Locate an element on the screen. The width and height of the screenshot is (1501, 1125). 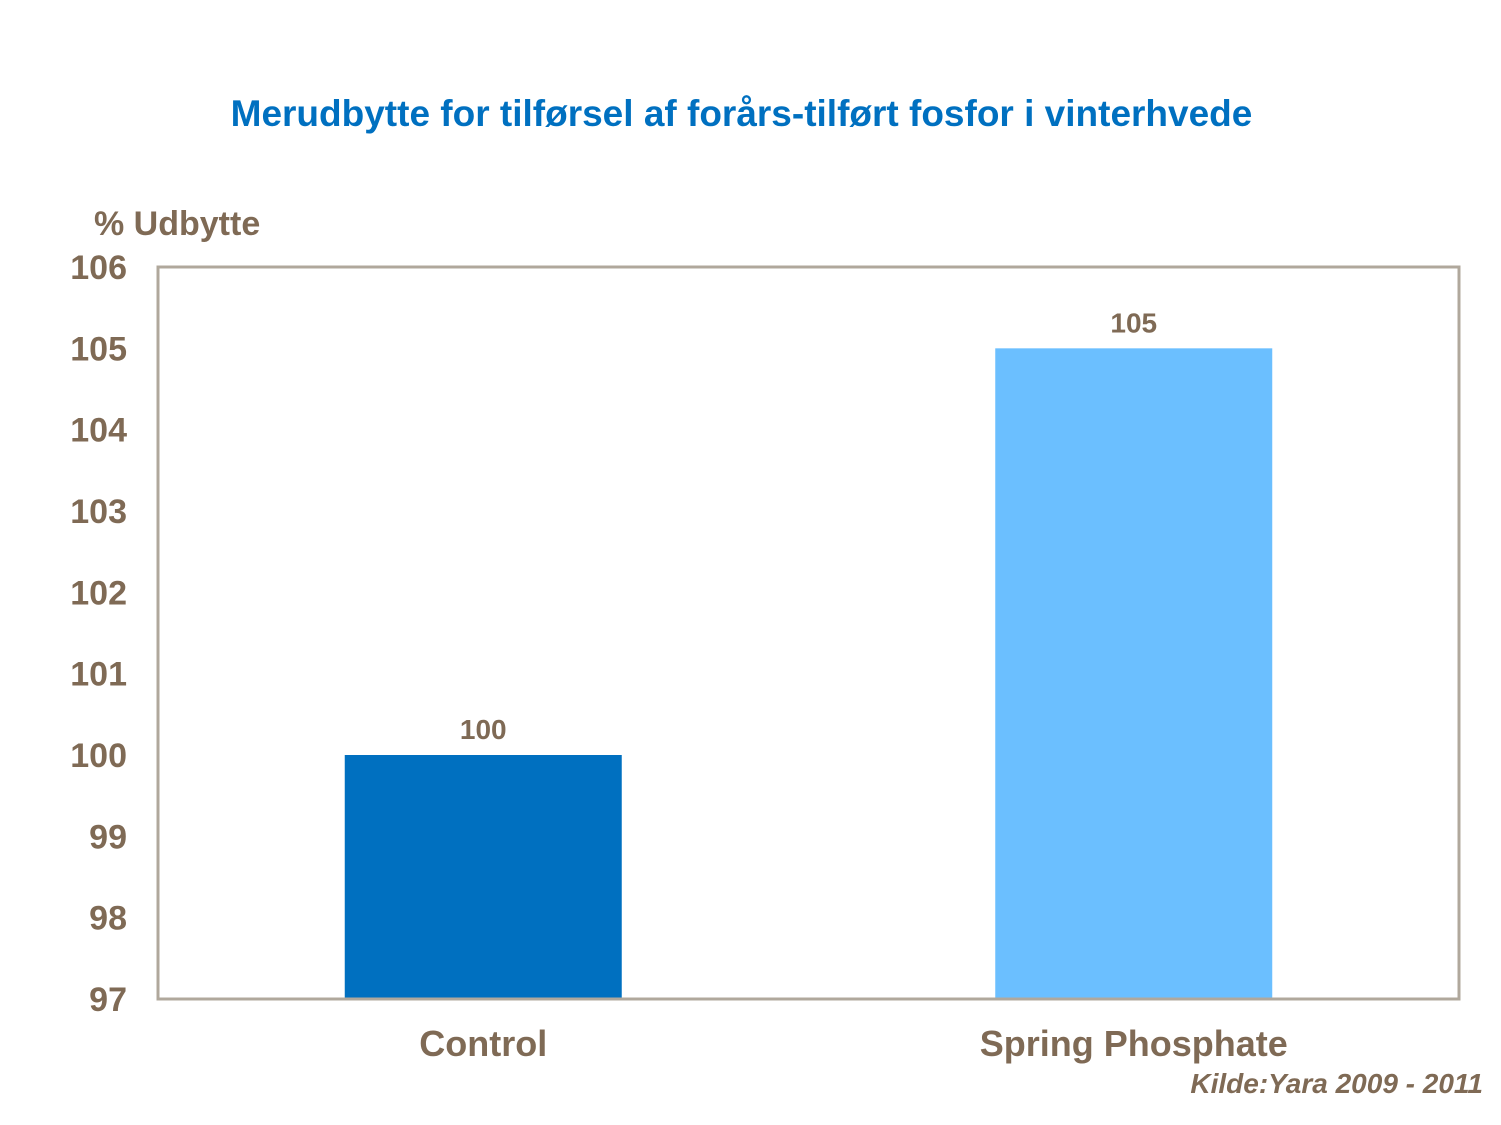
y-tick-label: 104 is located at coordinates (98, 431).